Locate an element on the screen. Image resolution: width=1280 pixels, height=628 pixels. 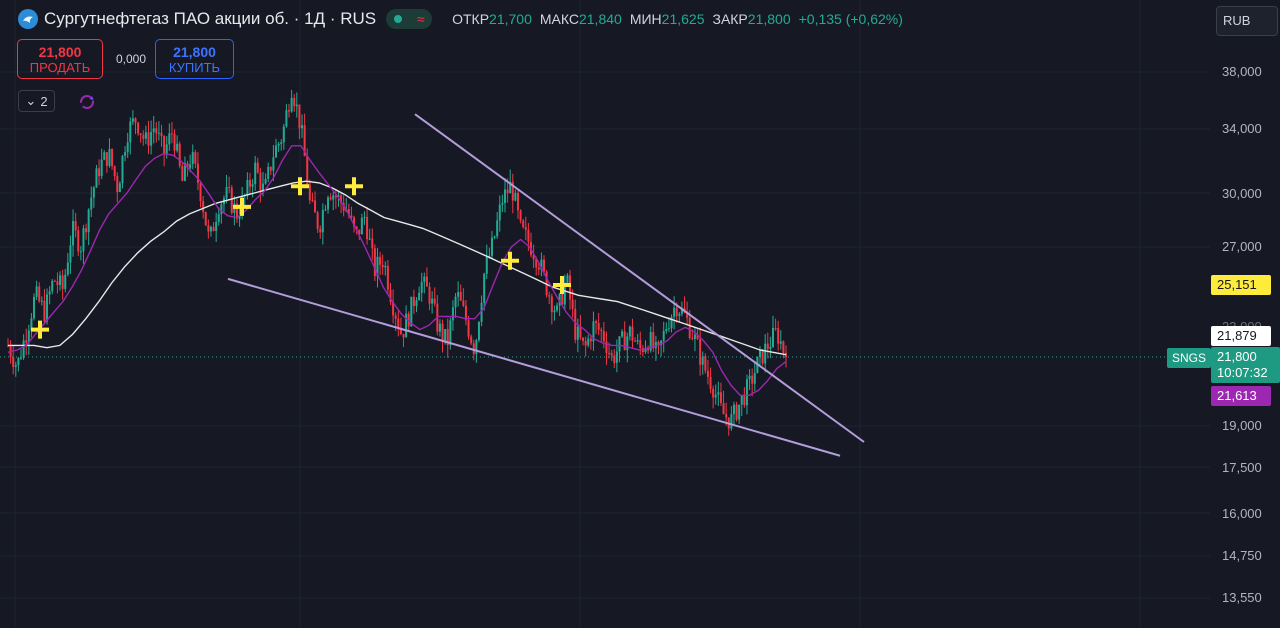
axis-tick: 30,000 is located at coordinates (1242, 193).